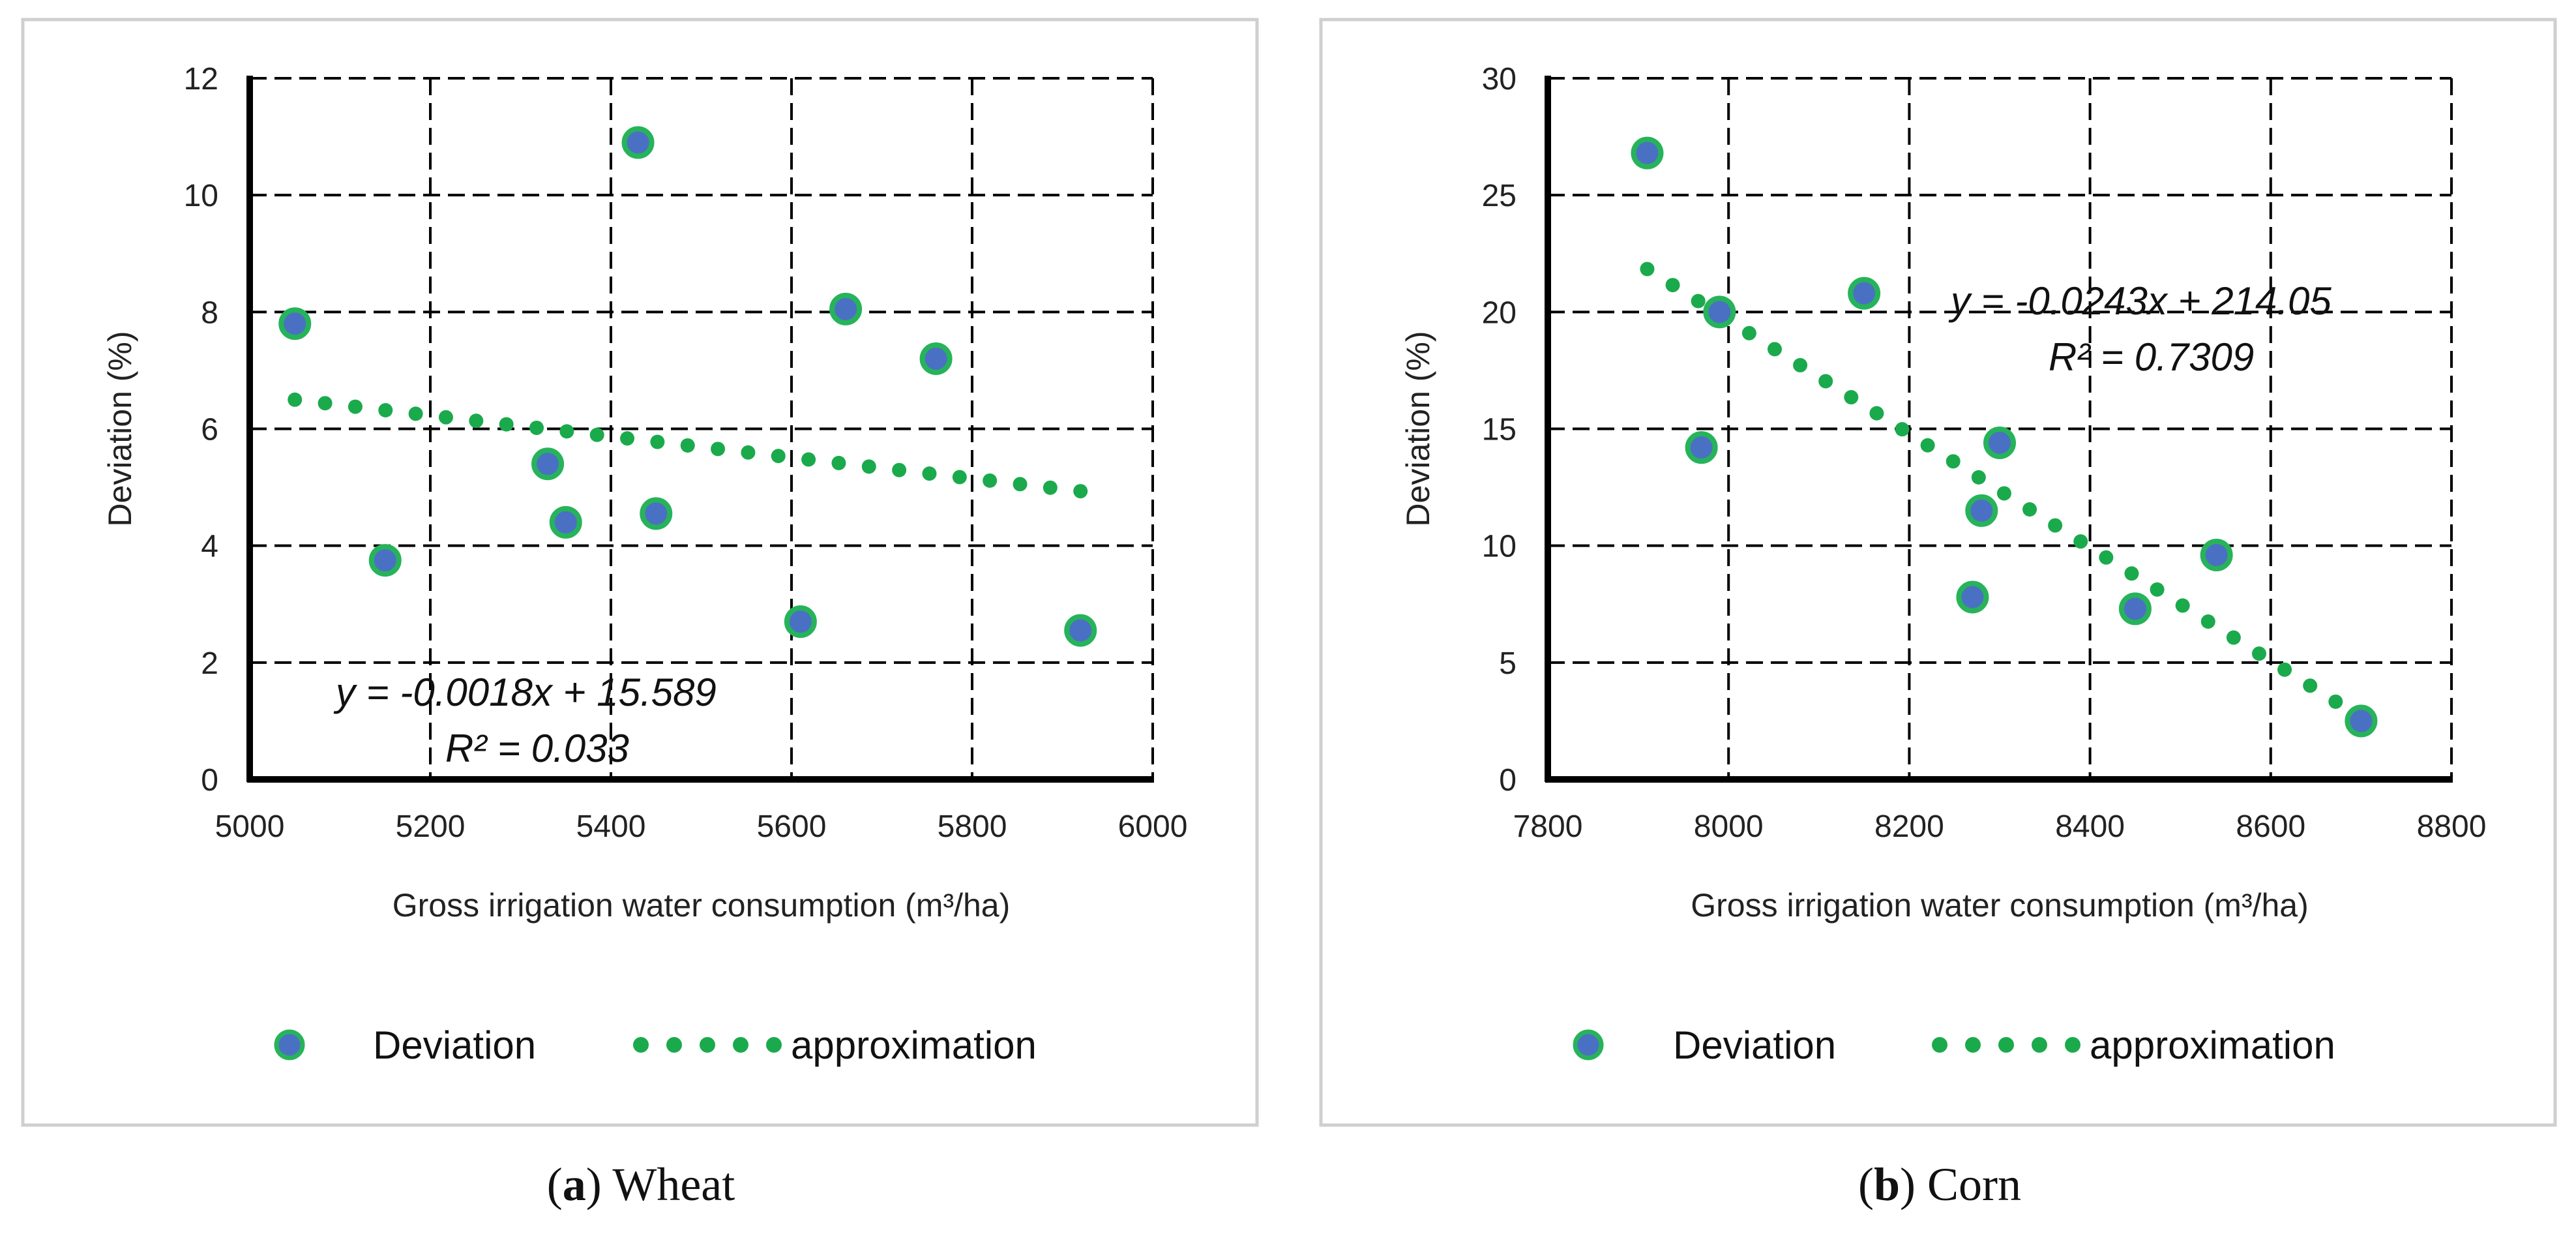 The width and height of the screenshot is (2576, 1234). Describe the element at coordinates (1499, 196) in the screenshot. I see `y-tick-label: 25` at that location.